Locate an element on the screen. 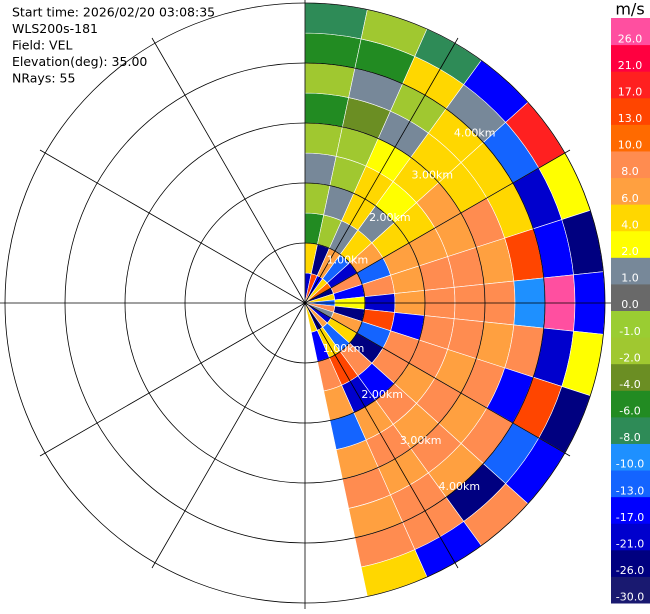 The image size is (650, 614). colorbar-label: -26.0 is located at coordinates (630, 570).